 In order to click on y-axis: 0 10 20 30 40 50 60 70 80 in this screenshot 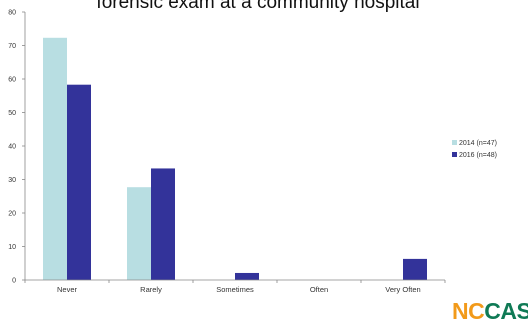, I will do `click(17, 147)`.